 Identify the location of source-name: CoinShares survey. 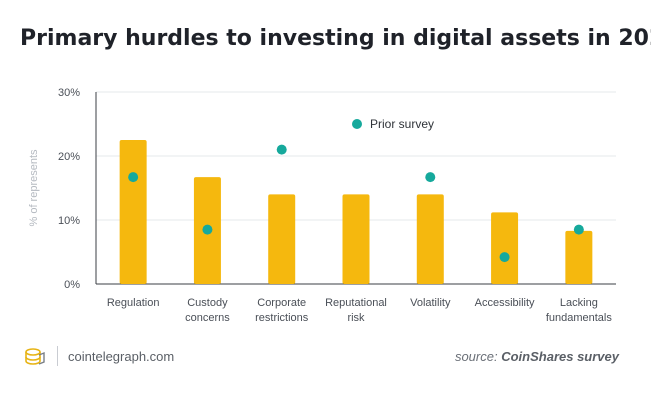
(560, 356).